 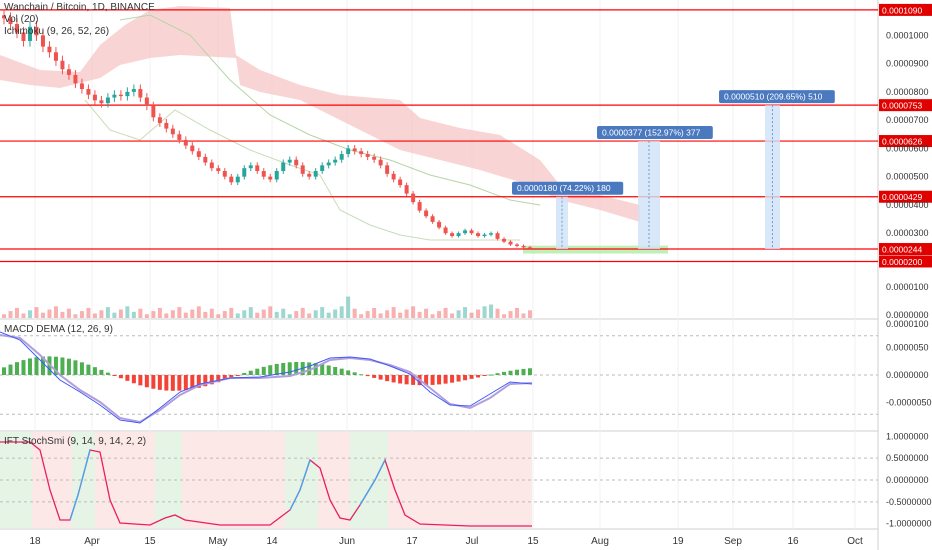 What do you see at coordinates (218, 541) in the screenshot?
I see `x-tick-label: May` at bounding box center [218, 541].